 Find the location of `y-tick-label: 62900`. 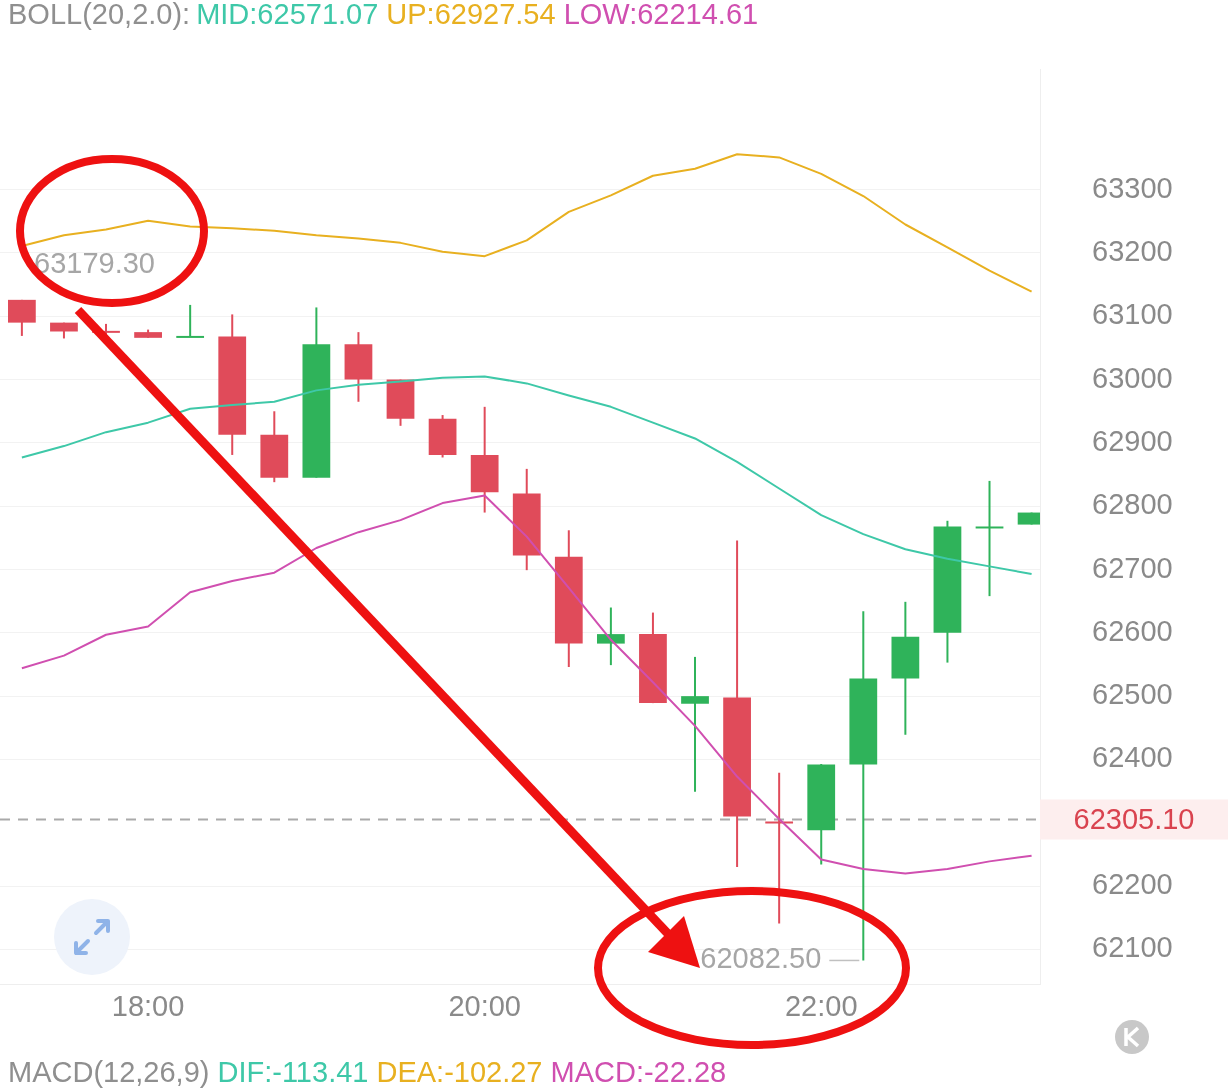

y-tick-label: 62900 is located at coordinates (1132, 440).